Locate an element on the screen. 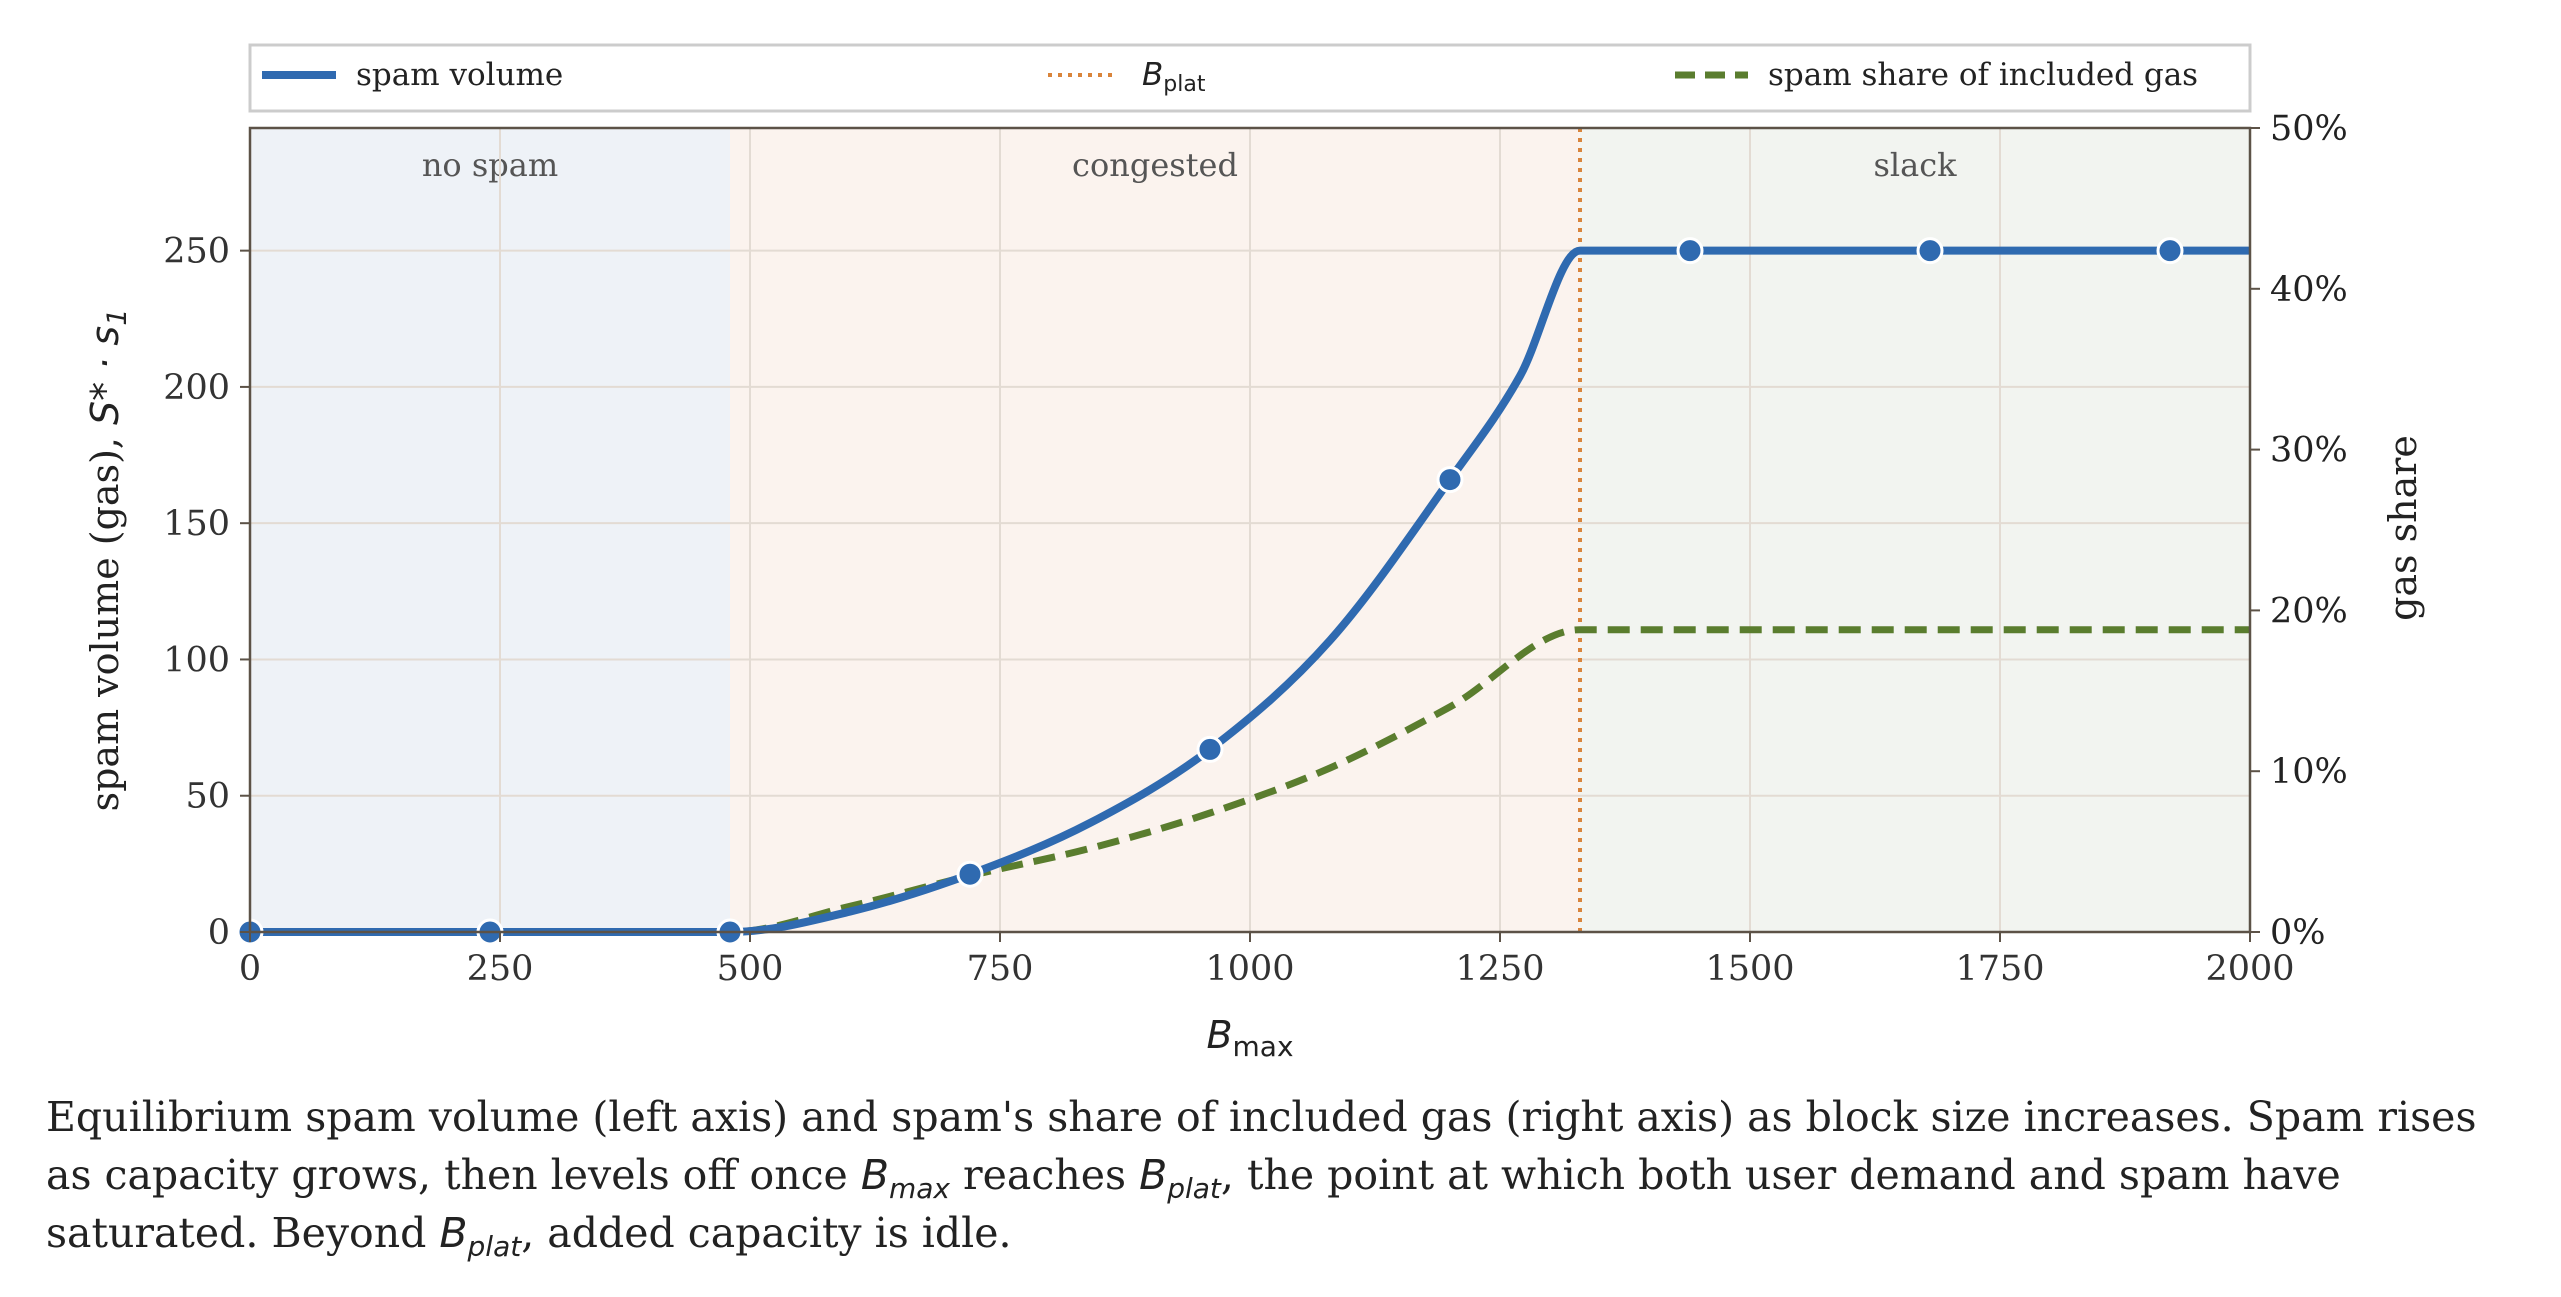 This screenshot has height=1297, width=2561. y-right-tick-label: 50% is located at coordinates (2309, 129).